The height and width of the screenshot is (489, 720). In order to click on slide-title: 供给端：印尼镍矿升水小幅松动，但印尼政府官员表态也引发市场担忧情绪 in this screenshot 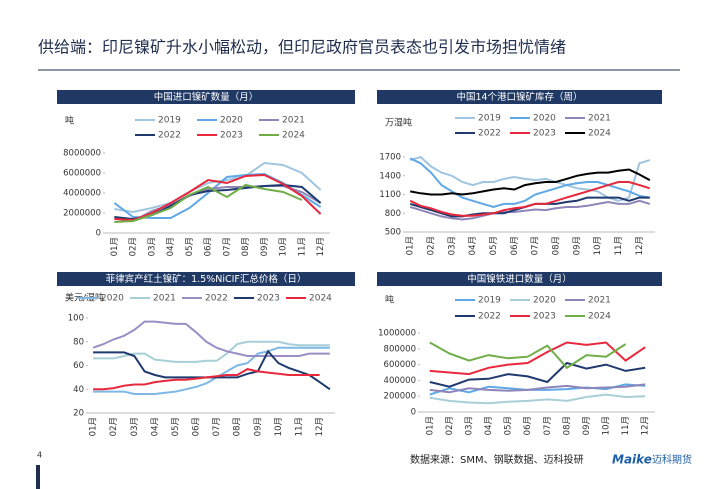, I will do `click(302, 47)`.